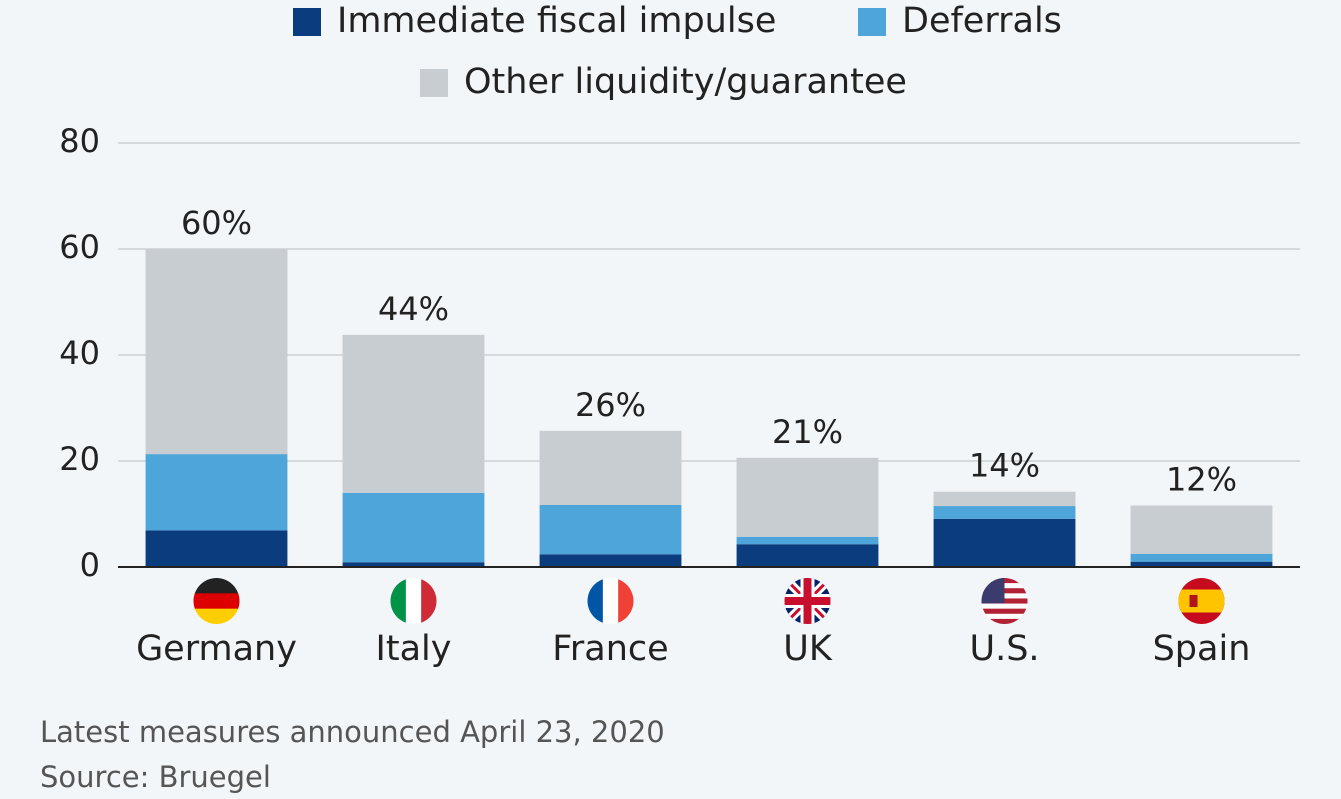 This screenshot has height=799, width=1341. Describe the element at coordinates (610, 649) in the screenshot. I see `x-tick-label: France` at that location.